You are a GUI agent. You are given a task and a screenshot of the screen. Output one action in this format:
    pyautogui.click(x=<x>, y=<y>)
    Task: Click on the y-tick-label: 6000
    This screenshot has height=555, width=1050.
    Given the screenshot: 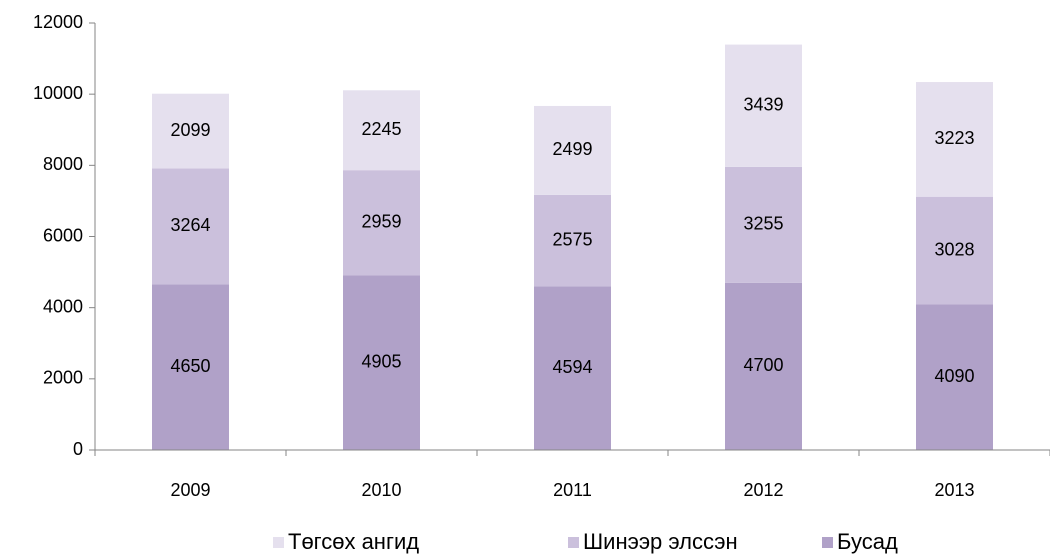 What is the action you would take?
    pyautogui.click(x=63, y=235)
    